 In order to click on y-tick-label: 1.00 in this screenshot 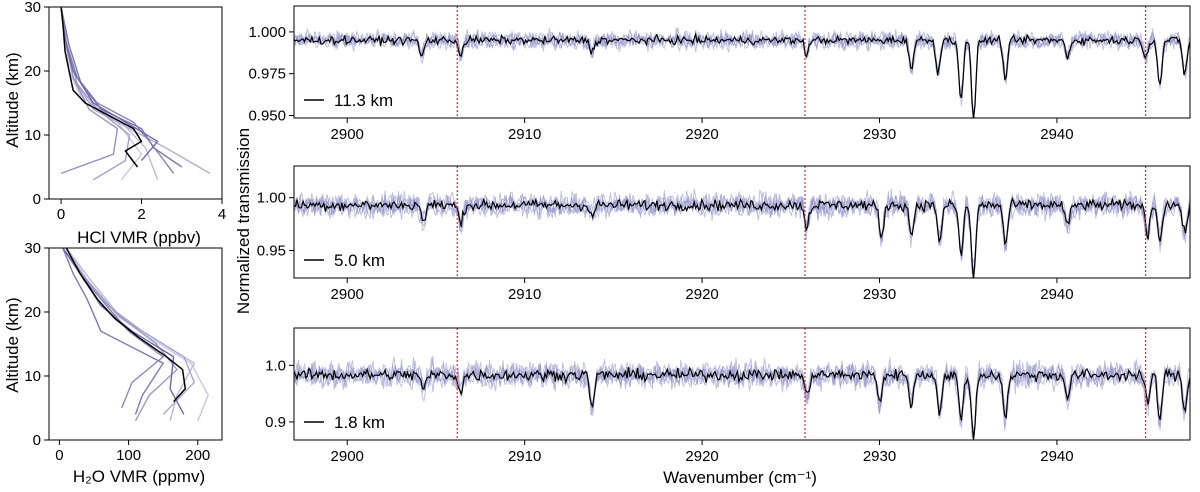, I will do `click(271, 198)`.